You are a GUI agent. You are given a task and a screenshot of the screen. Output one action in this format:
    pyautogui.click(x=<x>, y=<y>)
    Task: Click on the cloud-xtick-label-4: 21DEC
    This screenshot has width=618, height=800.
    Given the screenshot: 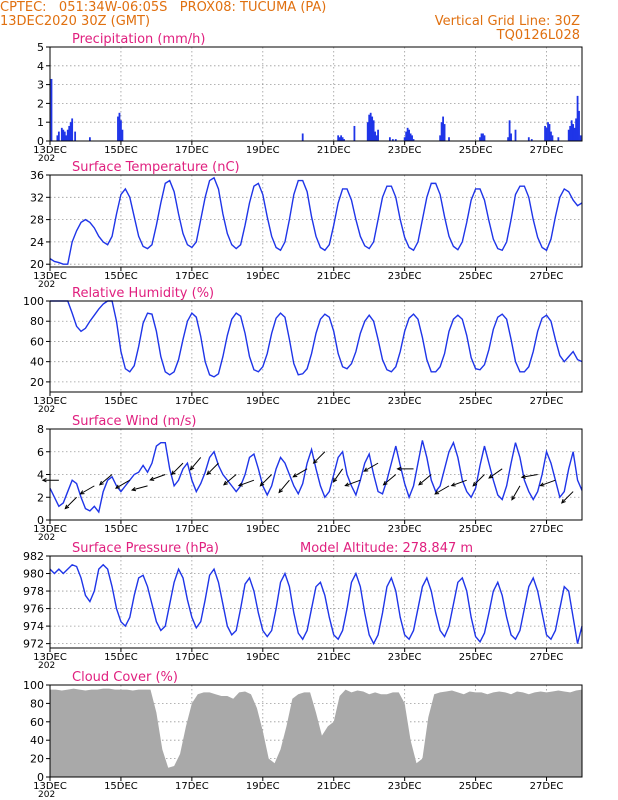 What is the action you would take?
    pyautogui.click(x=334, y=786)
    